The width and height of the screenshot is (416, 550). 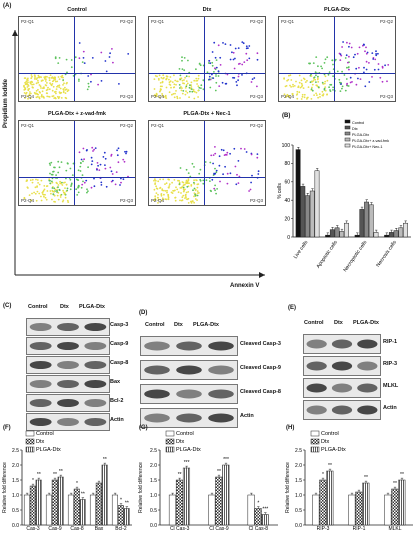 What do you see at coordinates (30, 449) in the screenshot?
I see `legend-swatch` at bounding box center [30, 449].